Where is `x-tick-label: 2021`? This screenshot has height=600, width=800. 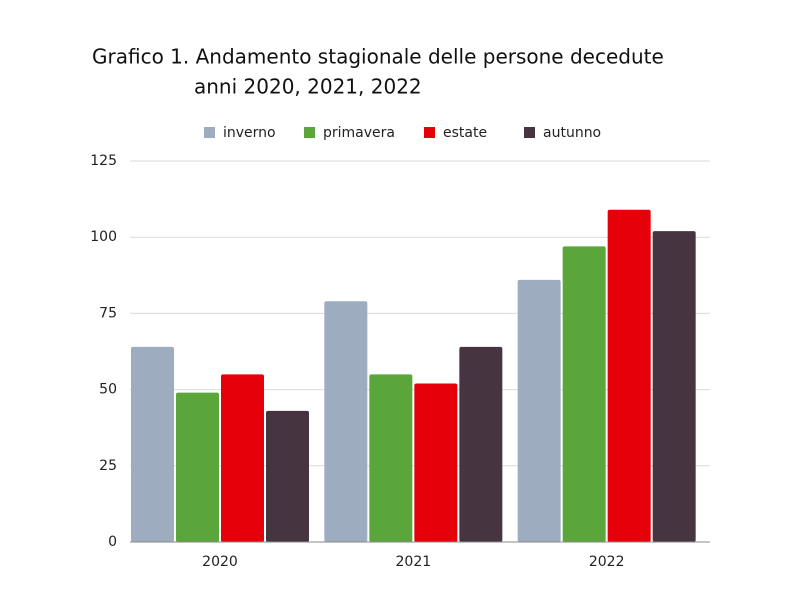
x-tick-label: 2021 is located at coordinates (414, 562).